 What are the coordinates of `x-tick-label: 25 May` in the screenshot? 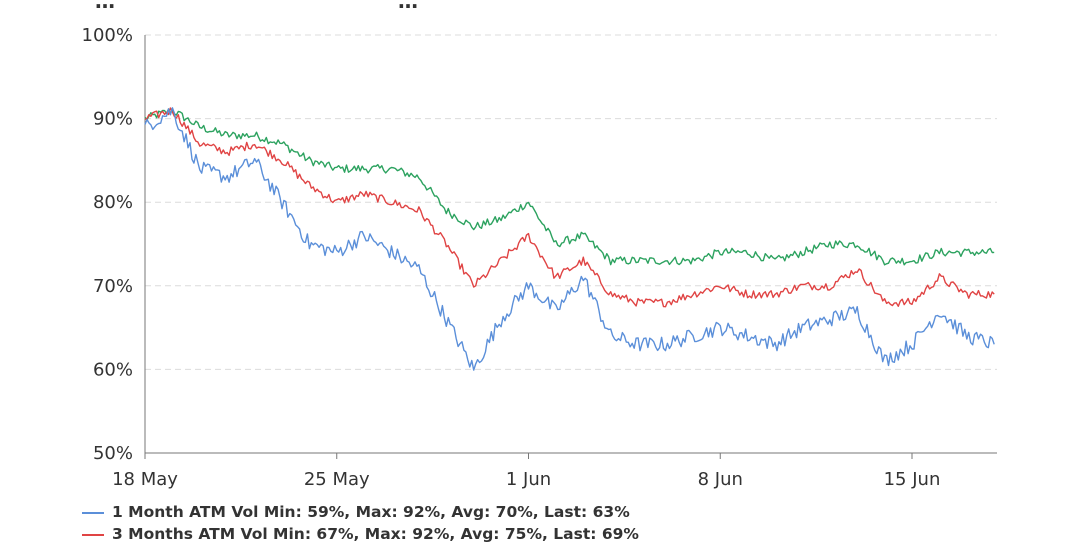 It's located at (337, 479).